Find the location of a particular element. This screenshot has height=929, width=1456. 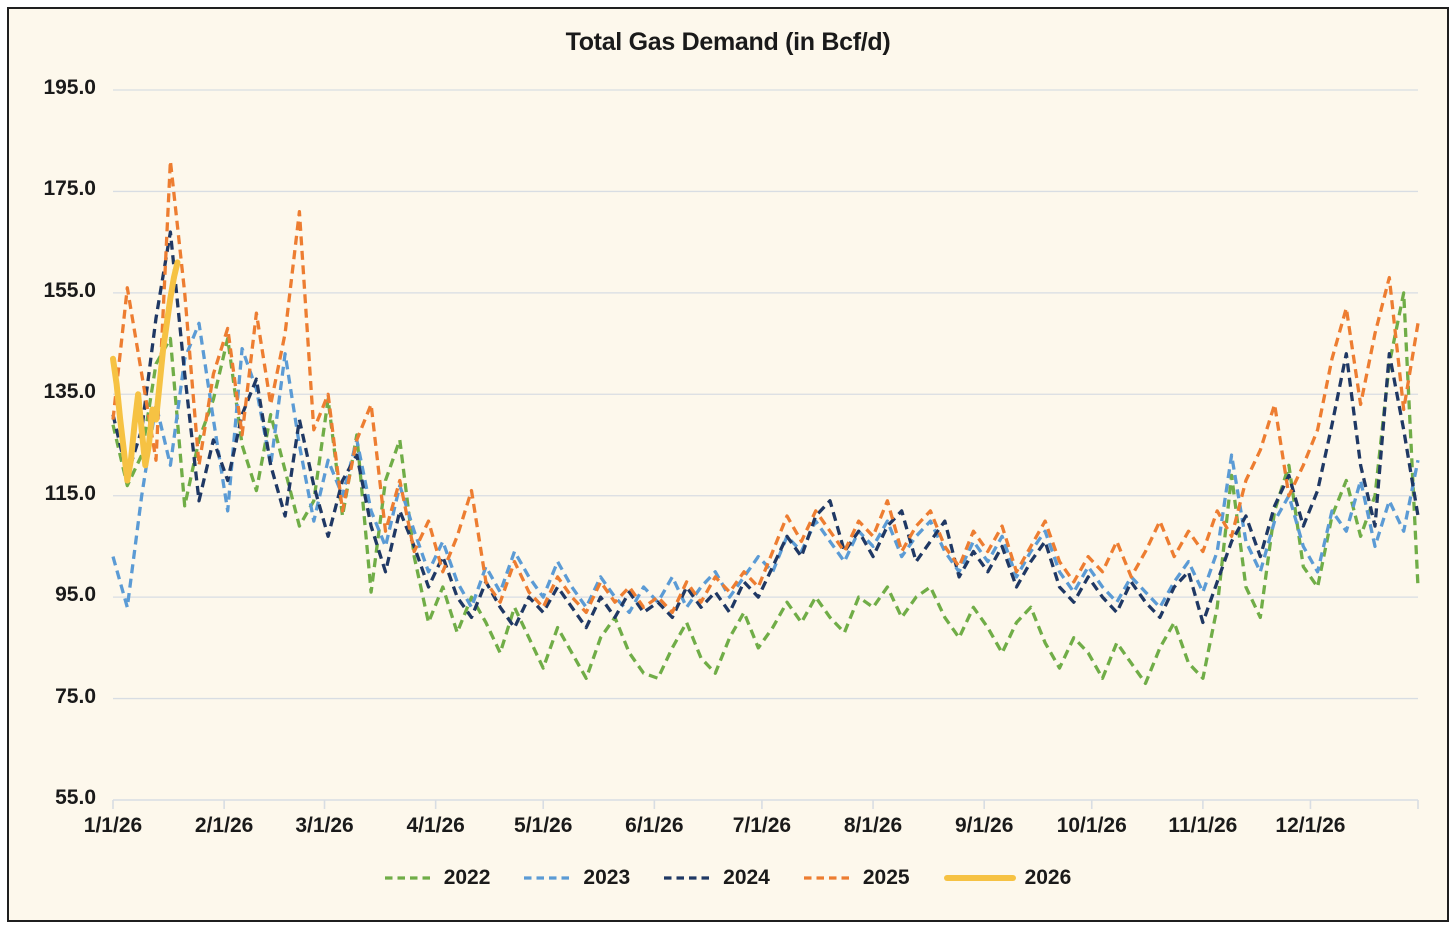

legend-swatch-2025 is located at coordinates (828, 878).